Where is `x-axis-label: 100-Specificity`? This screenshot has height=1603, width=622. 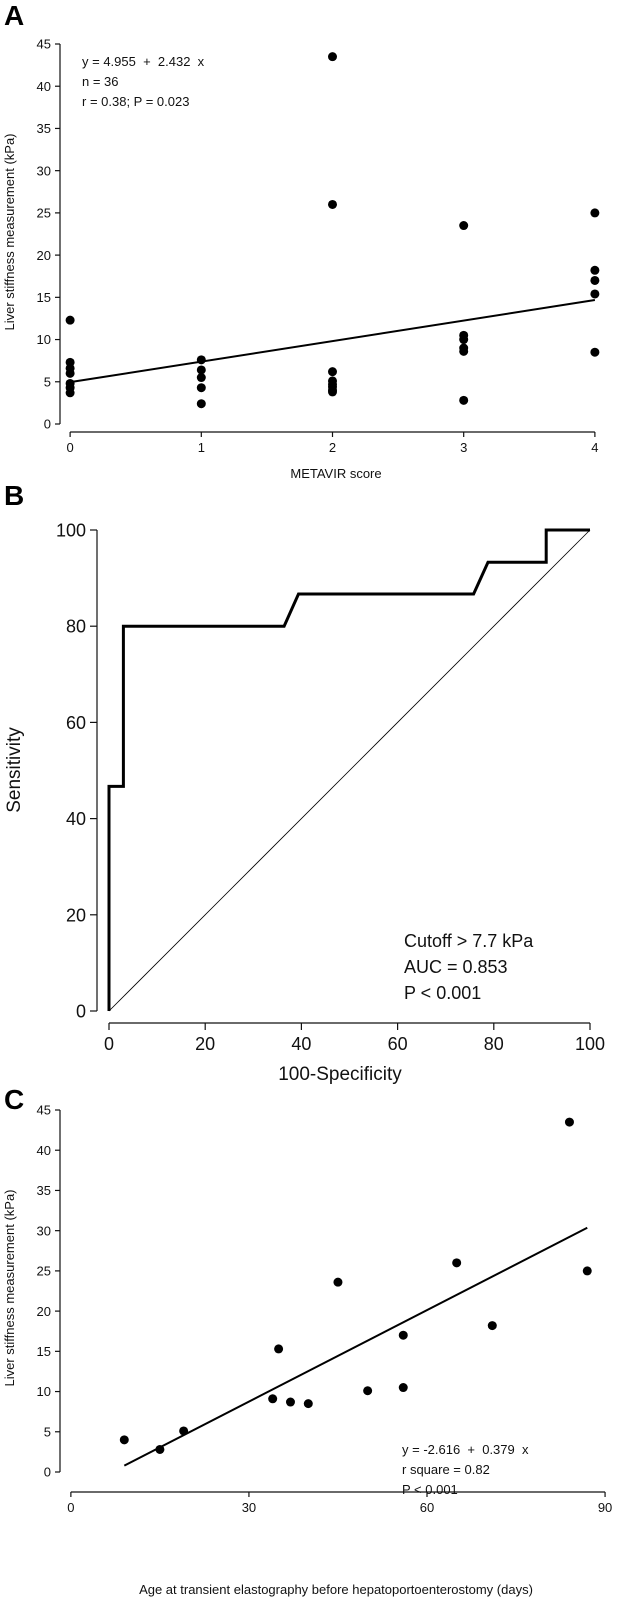 x-axis-label: 100-Specificity is located at coordinates (340, 1074).